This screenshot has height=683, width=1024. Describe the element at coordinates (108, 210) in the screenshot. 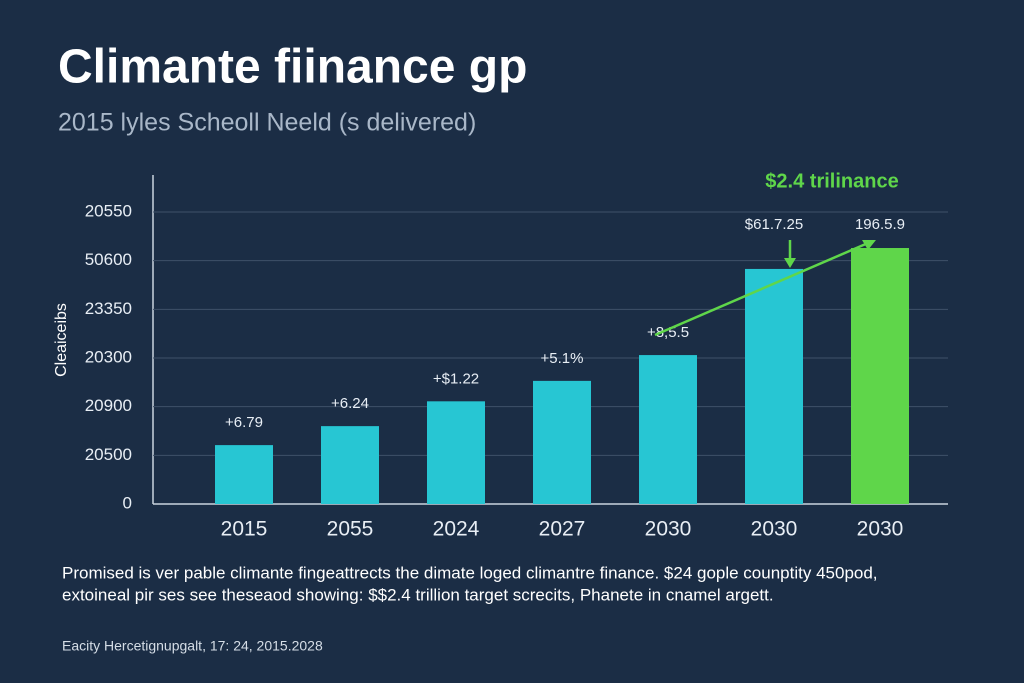

I see `y-tick-label: 20550` at that location.